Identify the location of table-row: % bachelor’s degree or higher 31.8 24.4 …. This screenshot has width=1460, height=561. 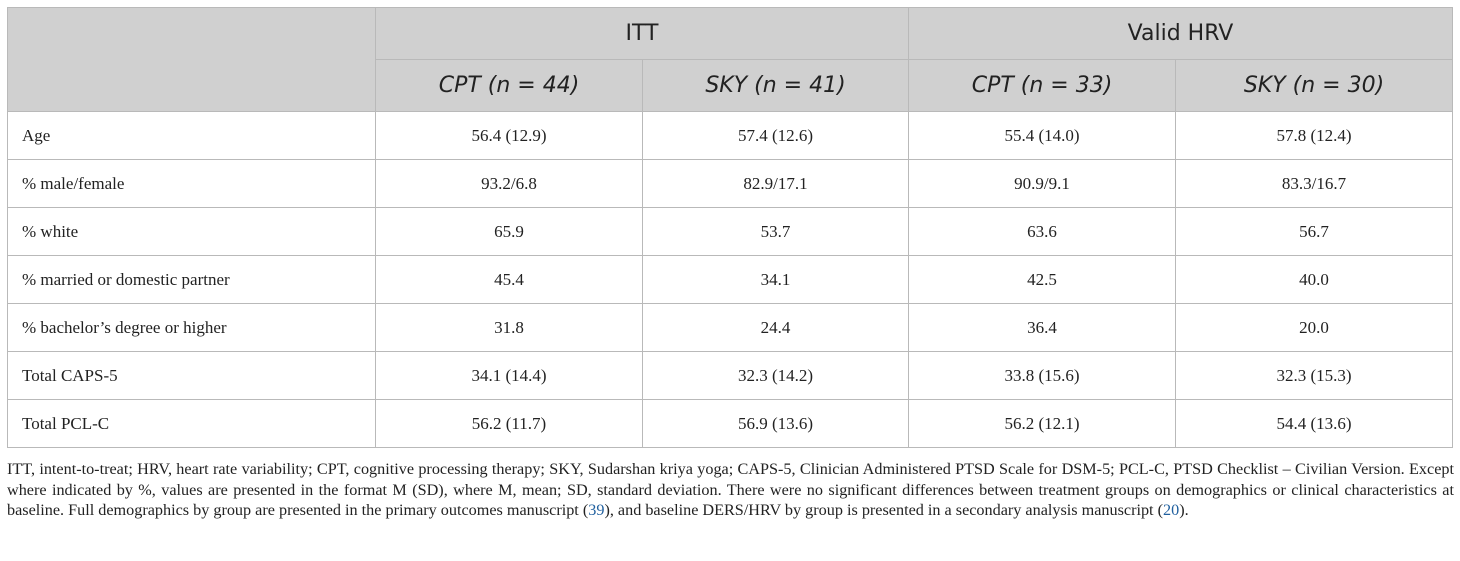
(730, 327).